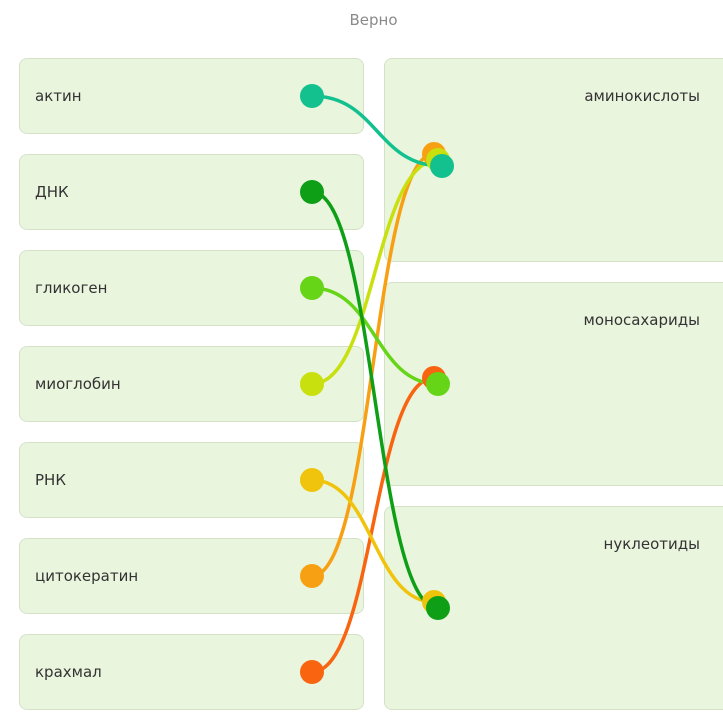 The image size is (723, 714). Describe the element at coordinates (191, 288) in the screenshot. I see `left-item-2: гликоген` at that location.